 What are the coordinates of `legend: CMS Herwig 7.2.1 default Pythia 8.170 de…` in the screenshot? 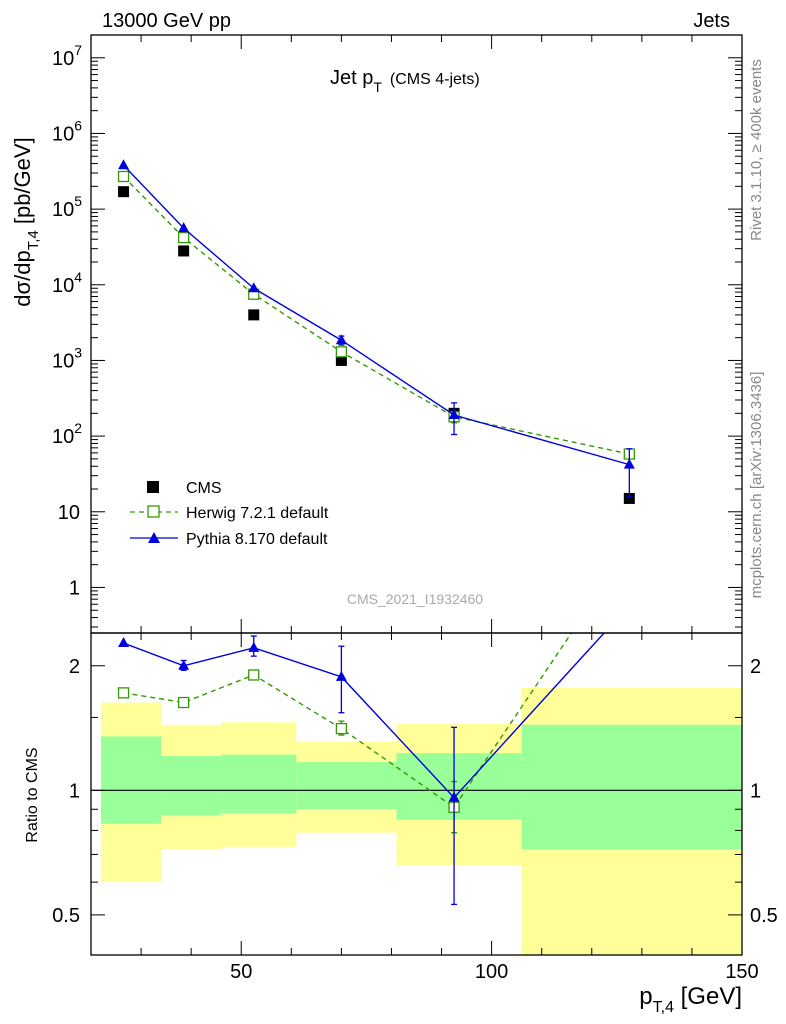 It's located at (229, 514).